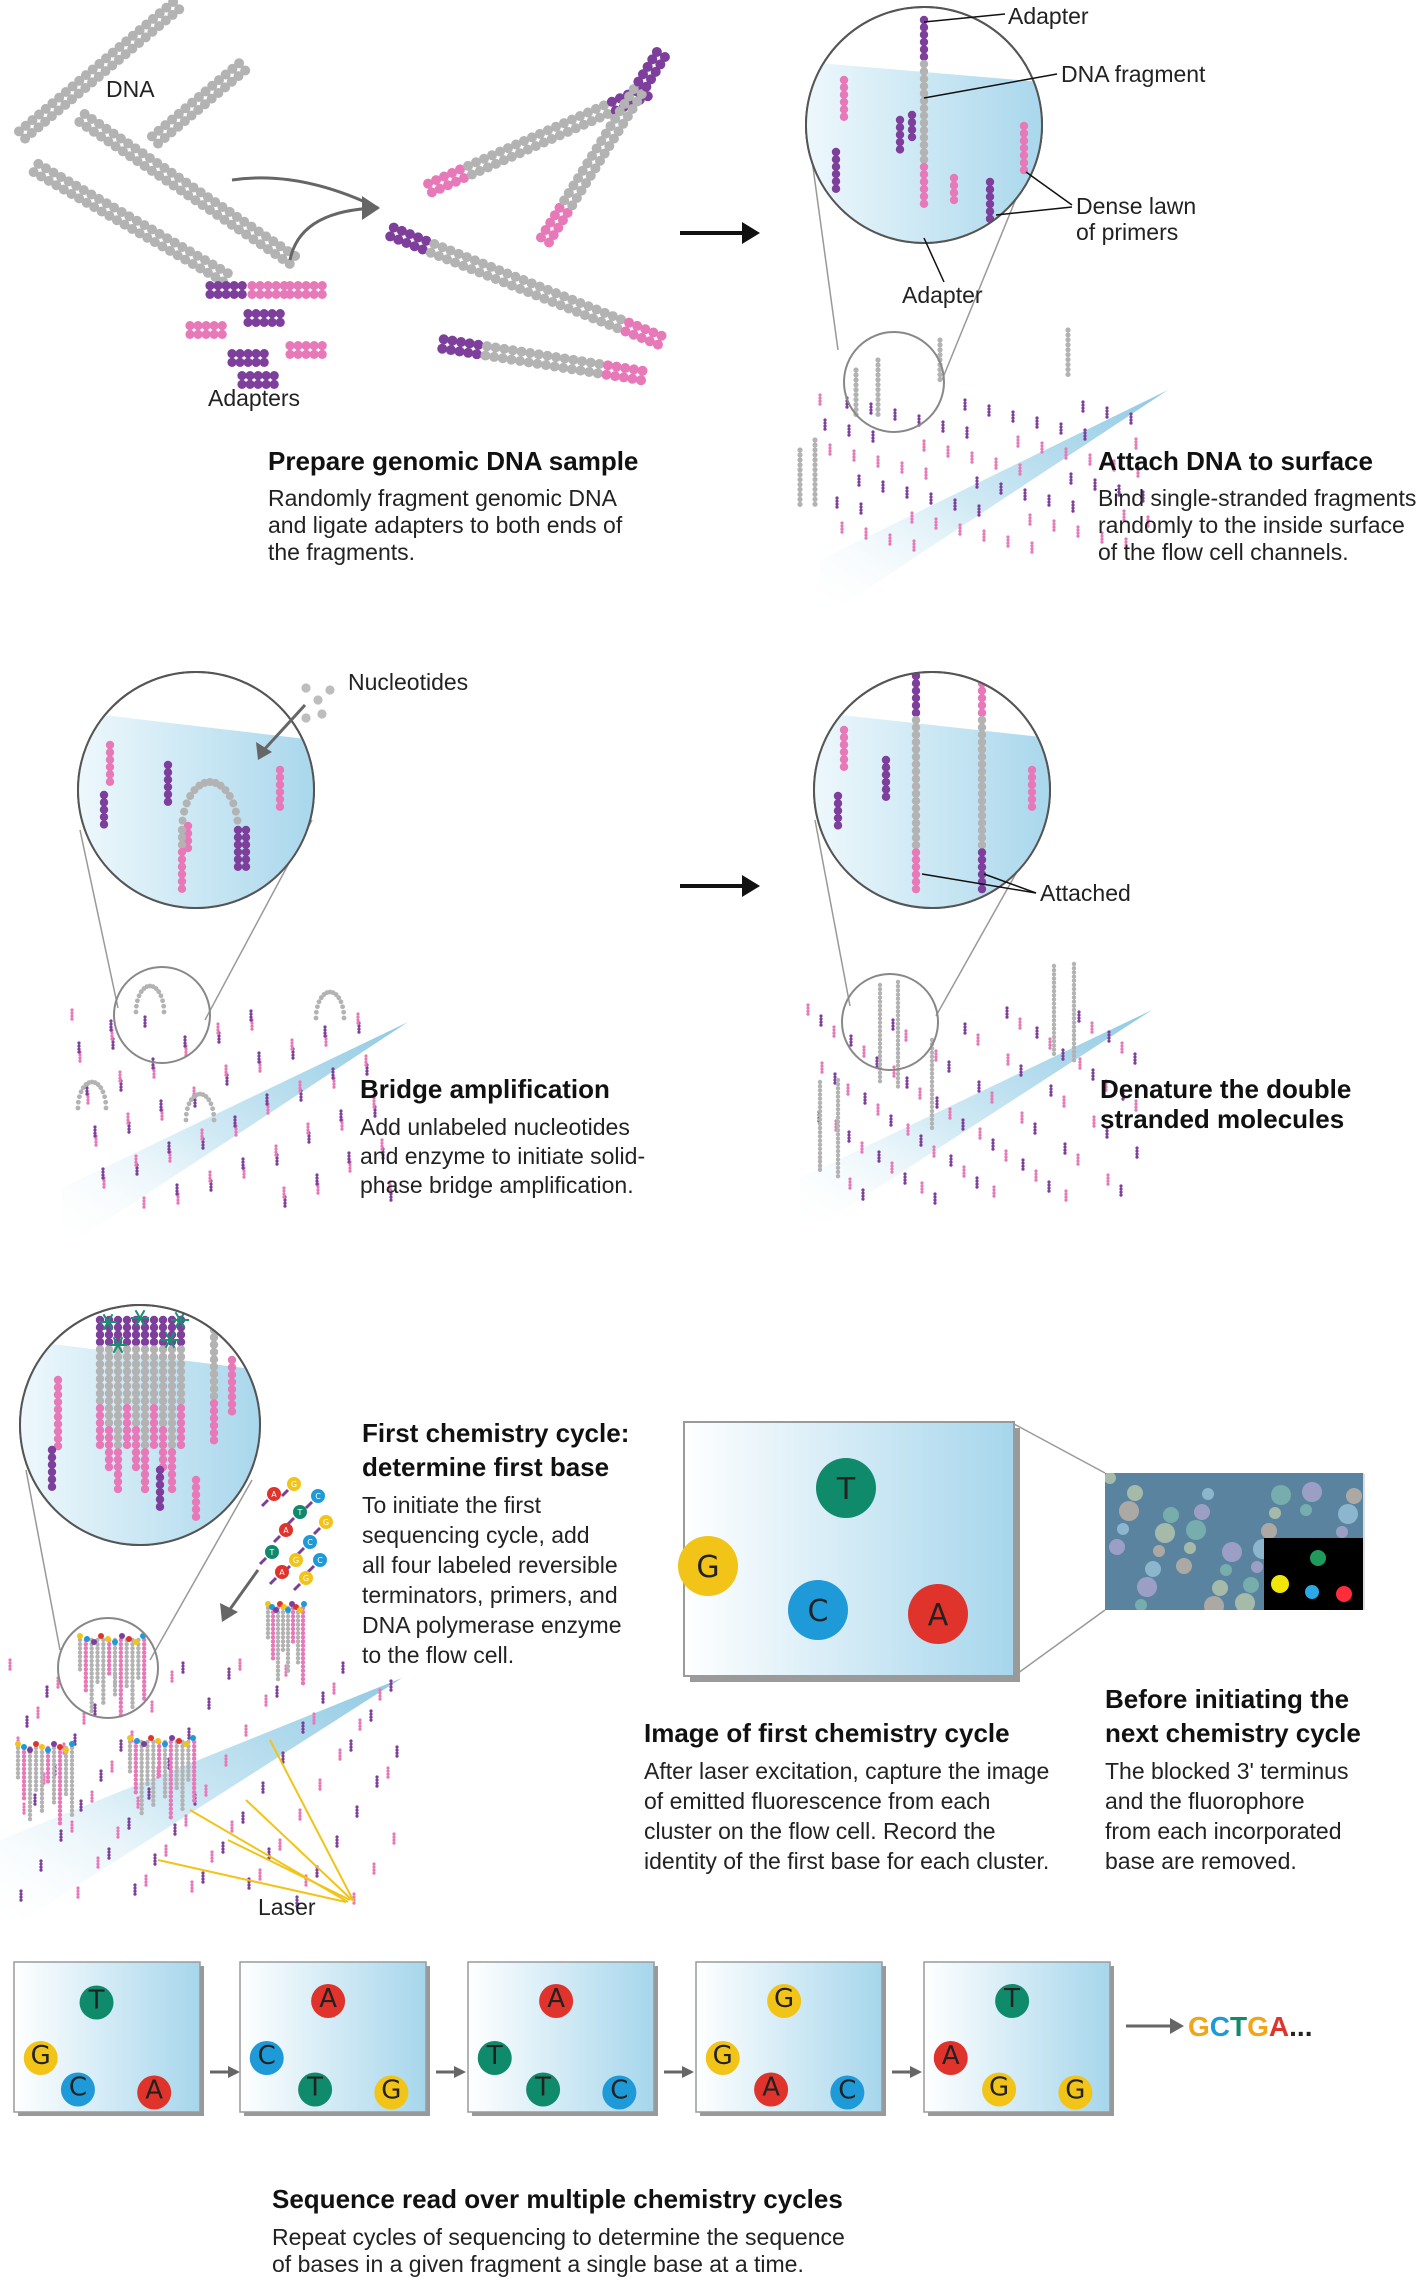 This screenshot has height=2287, width=1422. What do you see at coordinates (502, 1156) in the screenshot?
I see `step3-desc-line: and enzyme to initiate solid-` at bounding box center [502, 1156].